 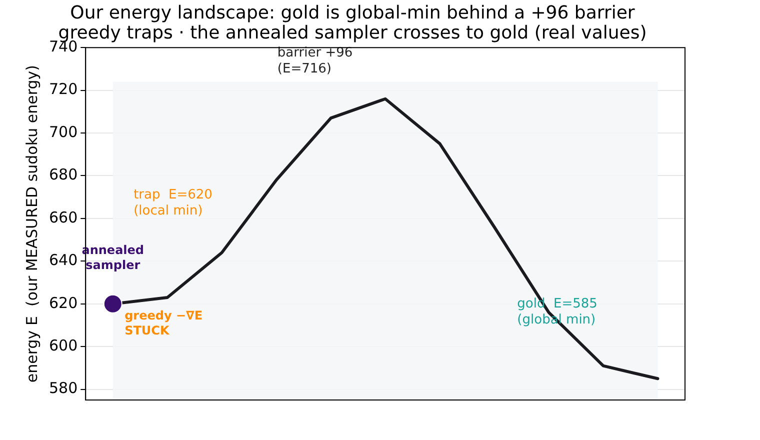 I want to click on y-tick-label: 720, so click(x=63, y=89).